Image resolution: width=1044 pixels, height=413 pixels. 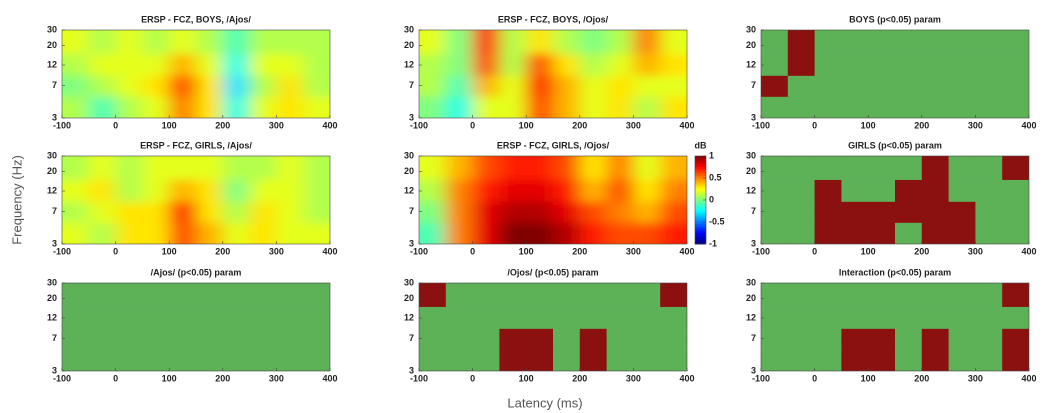 What do you see at coordinates (713, 243) in the screenshot?
I see `colorbar-tick-label: -1` at bounding box center [713, 243].